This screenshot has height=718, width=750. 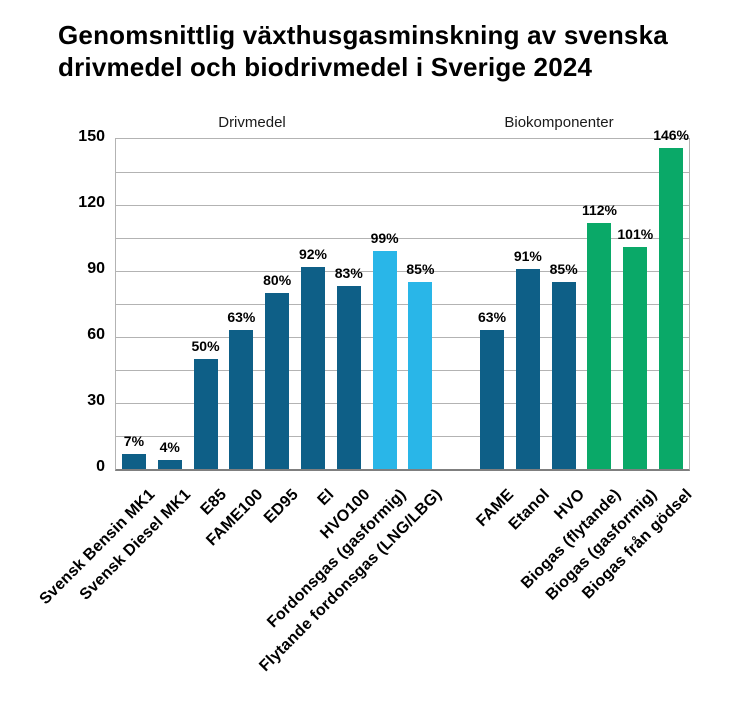 I want to click on group-label: Drivmedel, so click(x=252, y=122).